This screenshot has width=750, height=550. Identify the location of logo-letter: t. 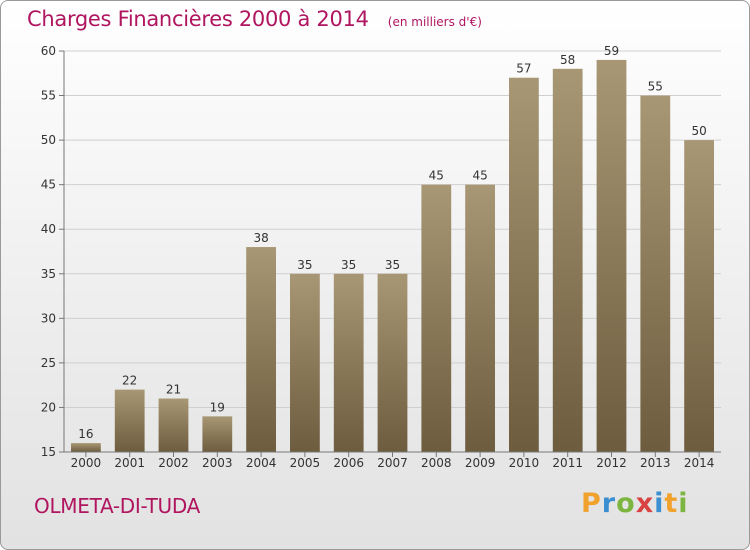
(671, 503).